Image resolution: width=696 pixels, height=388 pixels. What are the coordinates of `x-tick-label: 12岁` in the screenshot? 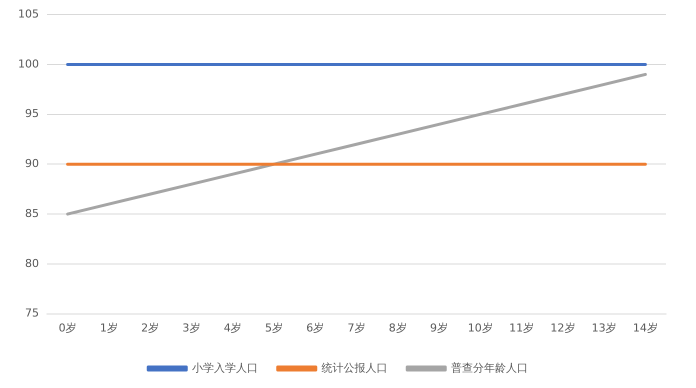 It's located at (563, 327).